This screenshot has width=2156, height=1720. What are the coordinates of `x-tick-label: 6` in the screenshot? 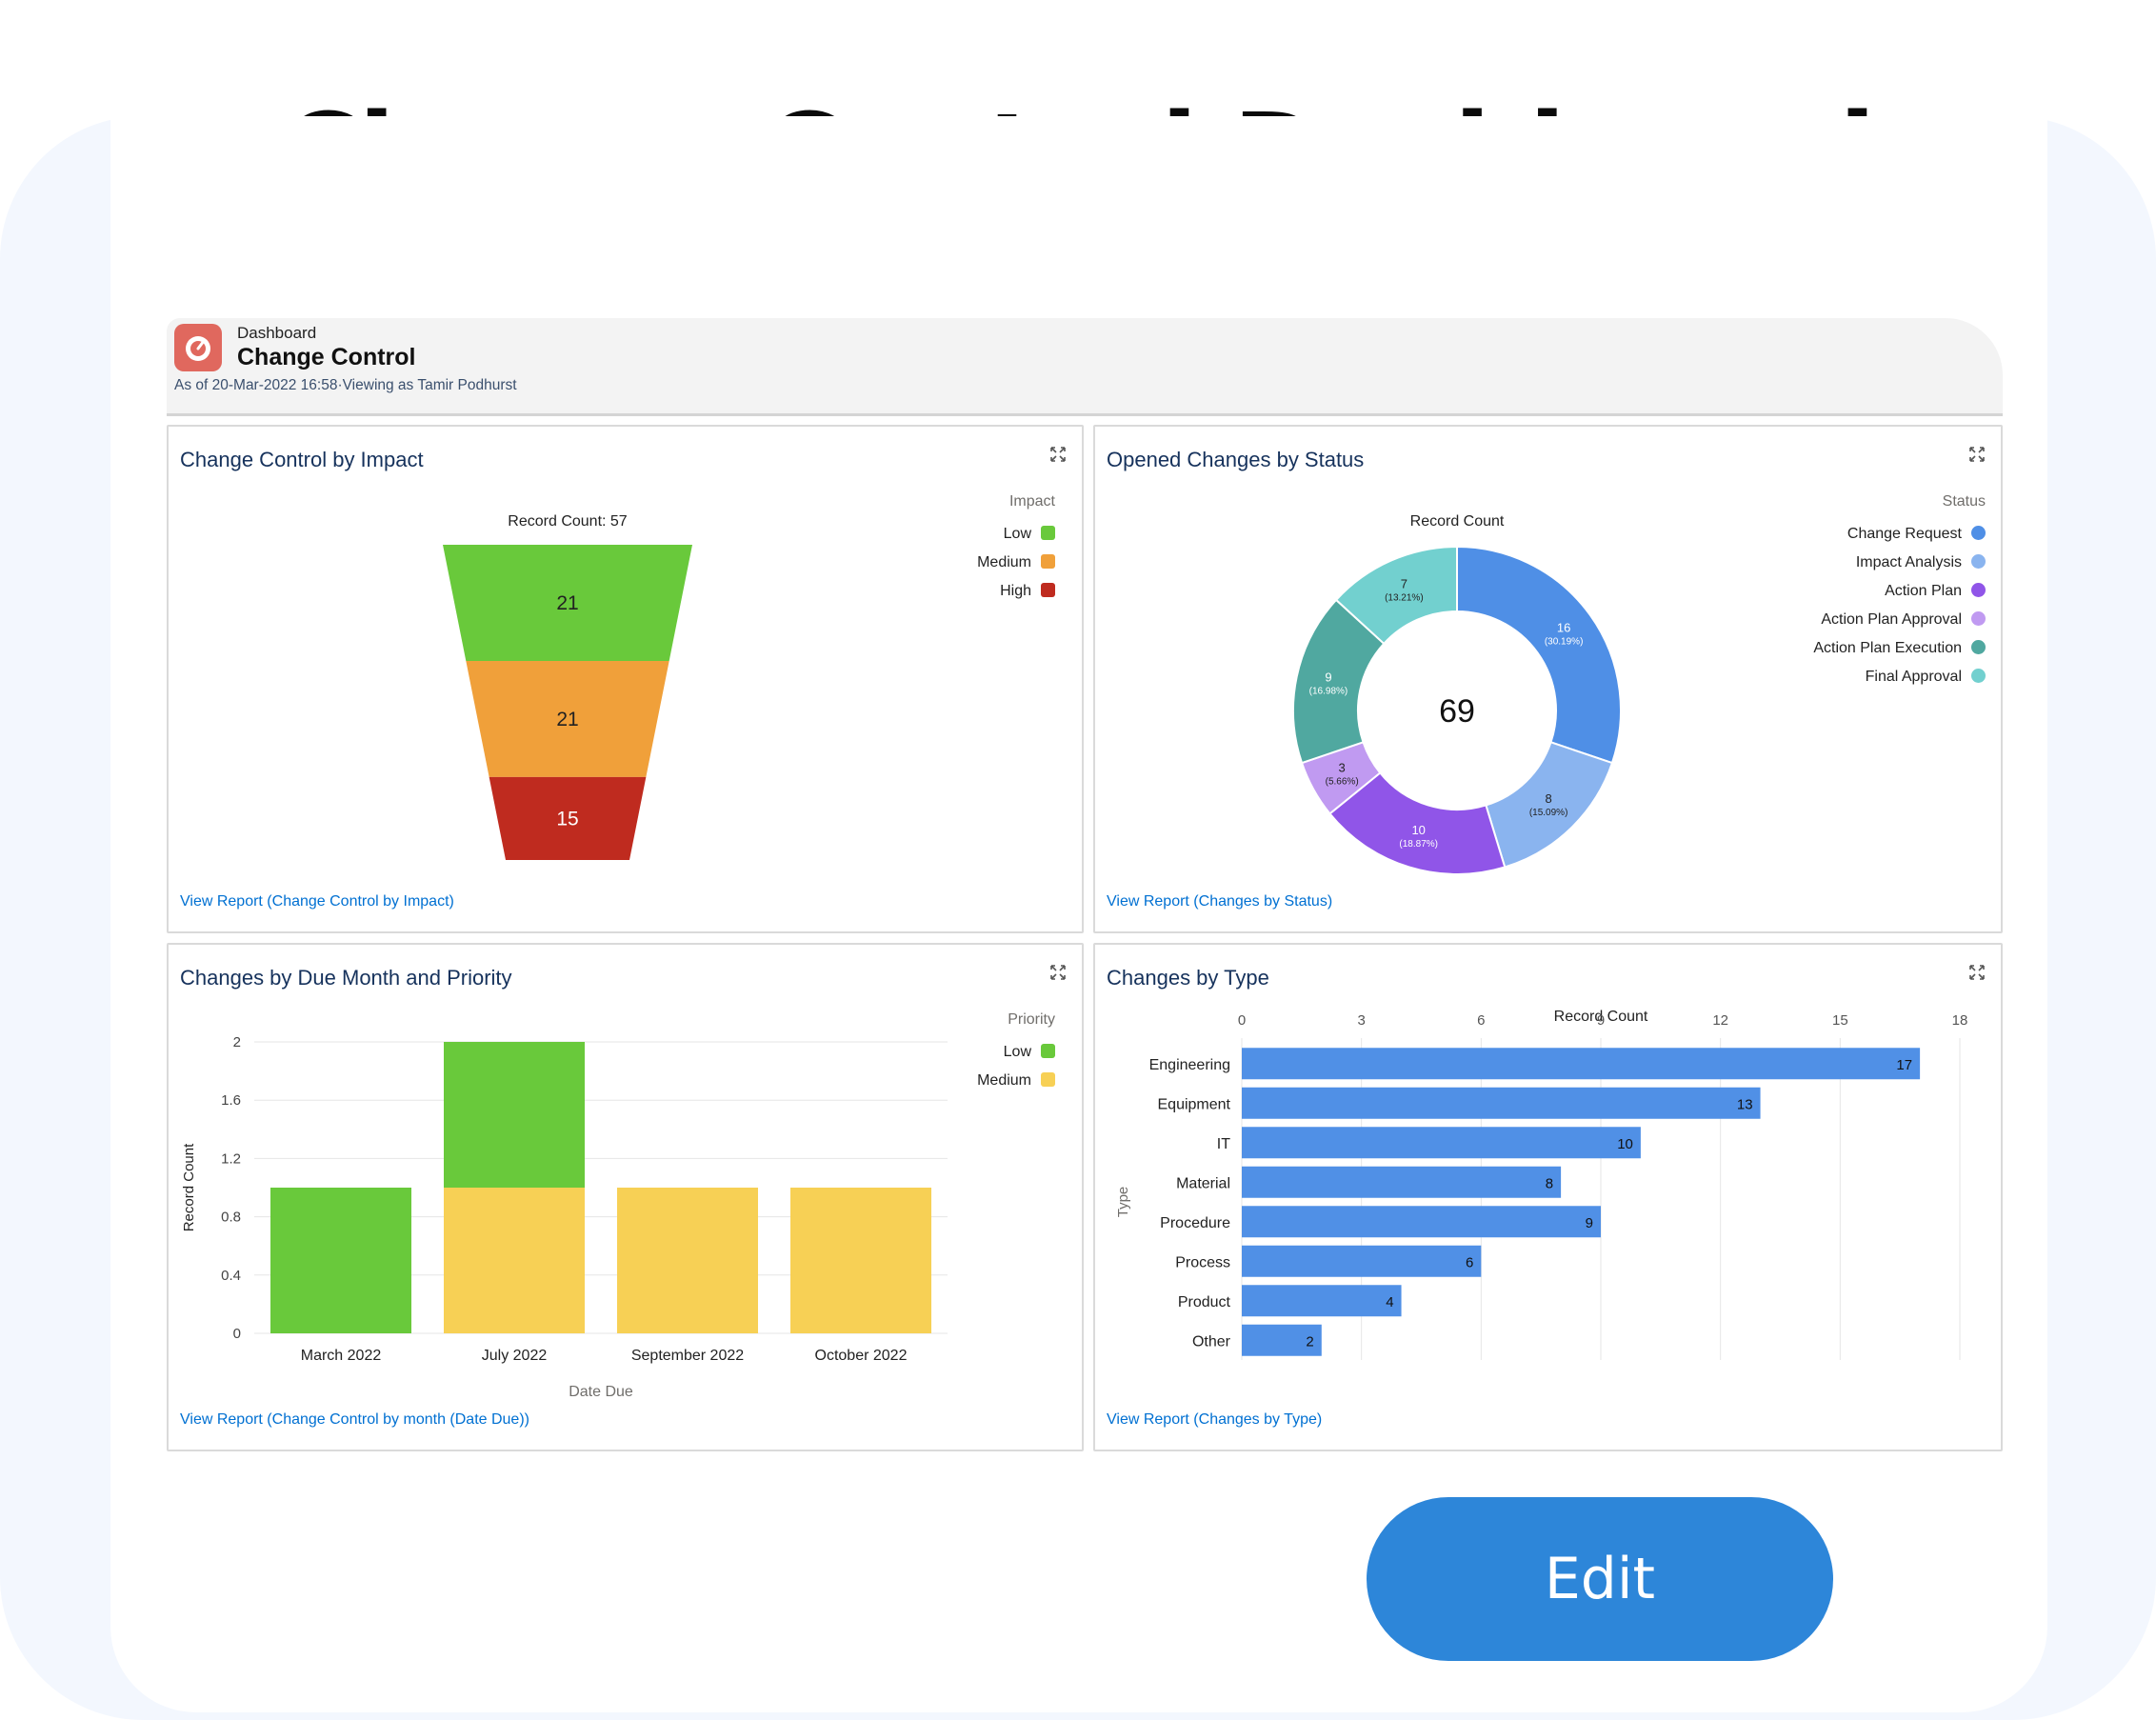 It's located at (1481, 1020).